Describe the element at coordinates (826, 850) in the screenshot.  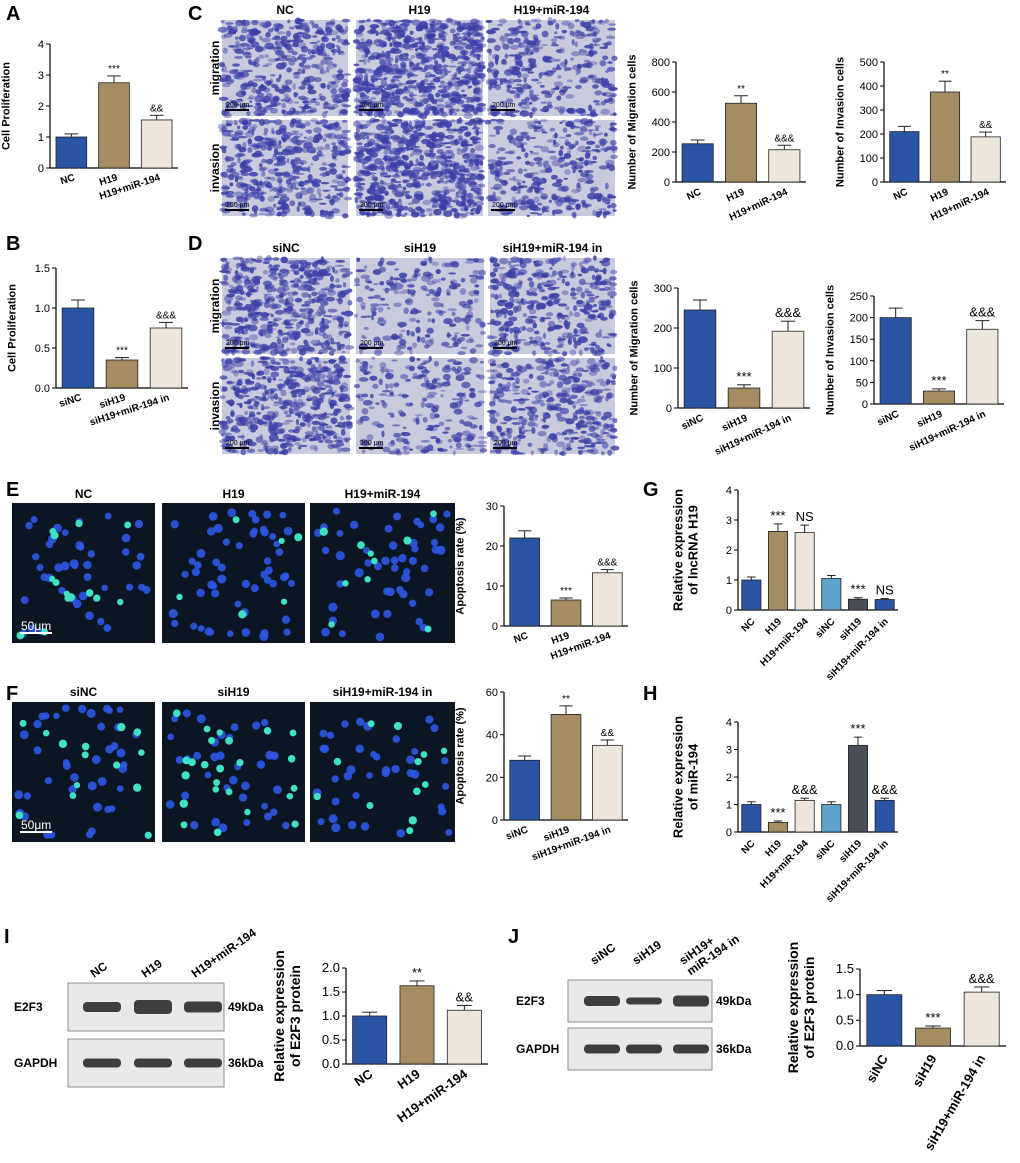
I see `chart-h-category-label: siNC` at that location.